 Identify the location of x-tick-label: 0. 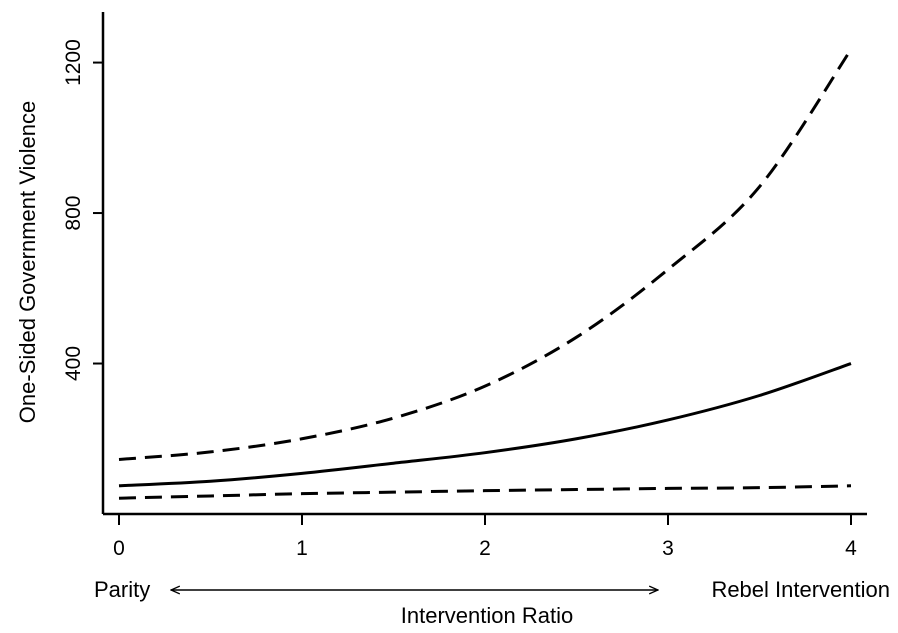
(119, 548).